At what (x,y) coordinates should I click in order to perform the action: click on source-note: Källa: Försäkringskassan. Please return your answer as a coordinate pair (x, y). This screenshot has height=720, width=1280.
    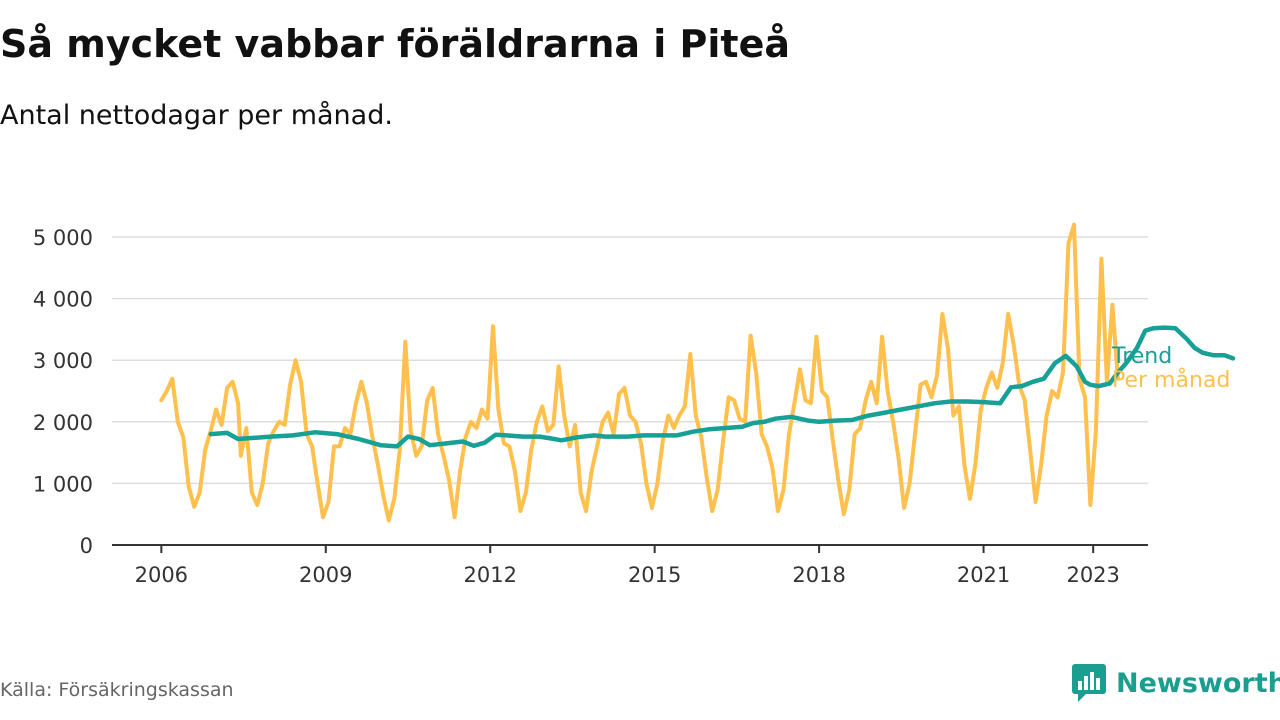
    Looking at the image, I should click on (117, 690).